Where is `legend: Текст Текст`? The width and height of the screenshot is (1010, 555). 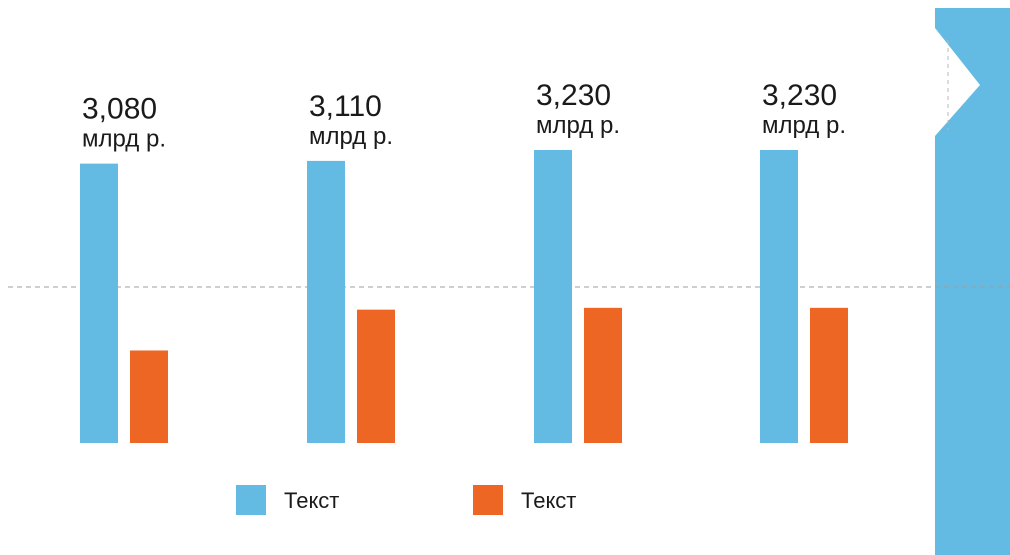 legend: Текст Текст is located at coordinates (406, 500).